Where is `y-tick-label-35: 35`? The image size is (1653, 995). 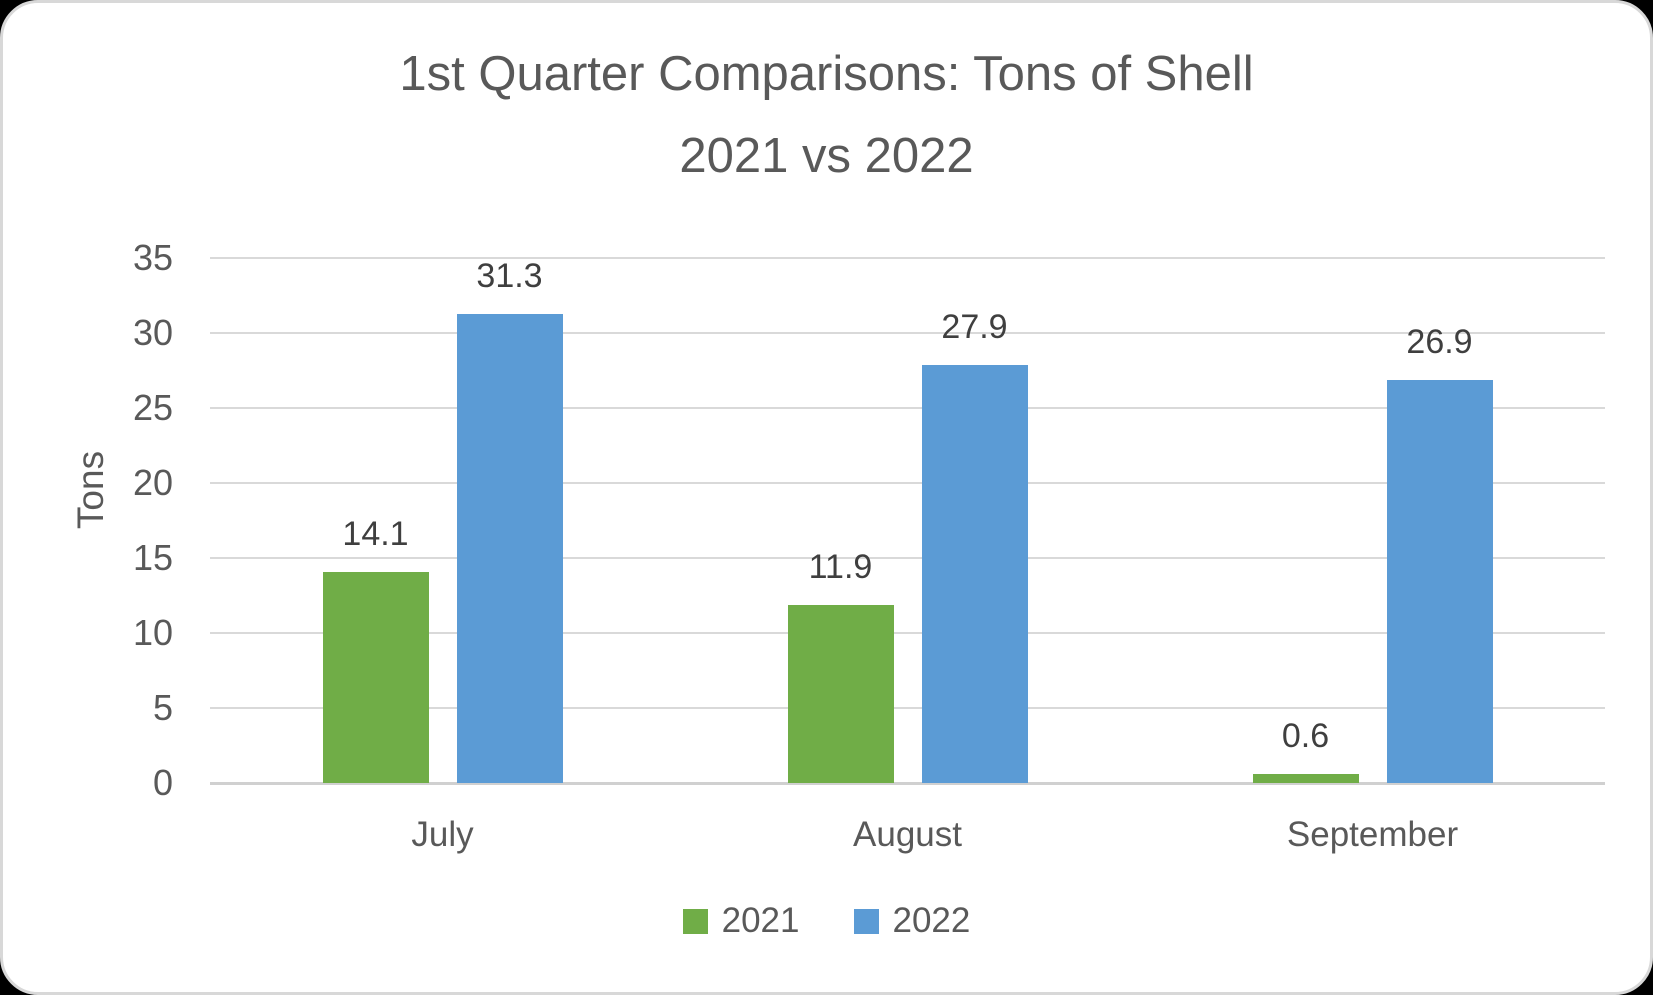
y-tick-label-35: 35 is located at coordinates (152, 257).